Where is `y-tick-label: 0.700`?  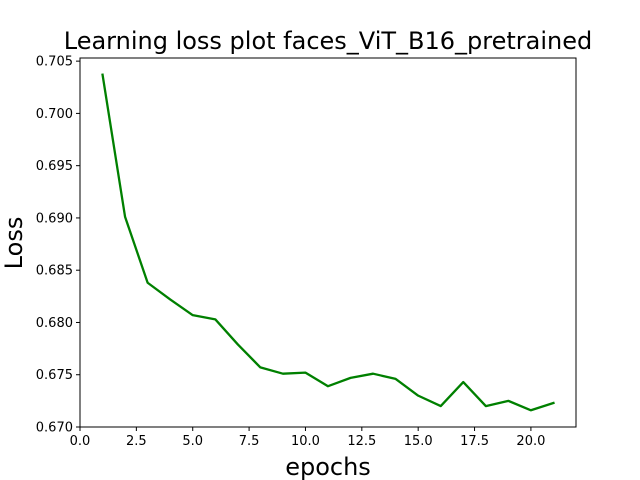 y-tick-label: 0.700 is located at coordinates (54, 114).